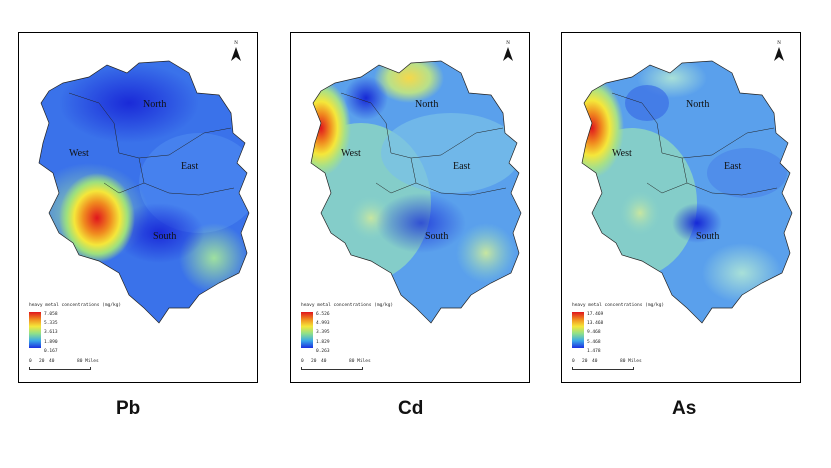  What do you see at coordinates (594, 351) in the screenshot?
I see `legend-value: 1.478` at bounding box center [594, 351].